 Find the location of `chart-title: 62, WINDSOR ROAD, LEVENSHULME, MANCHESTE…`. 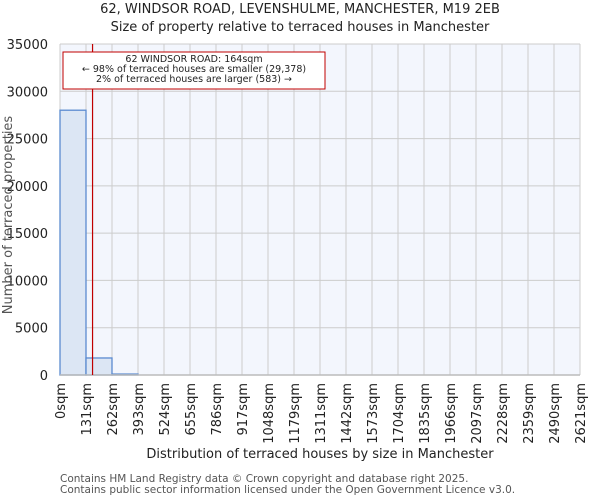

chart-title: 62, WINDSOR ROAD, LEVENSHULME, MANCHESTE… is located at coordinates (300, 9).